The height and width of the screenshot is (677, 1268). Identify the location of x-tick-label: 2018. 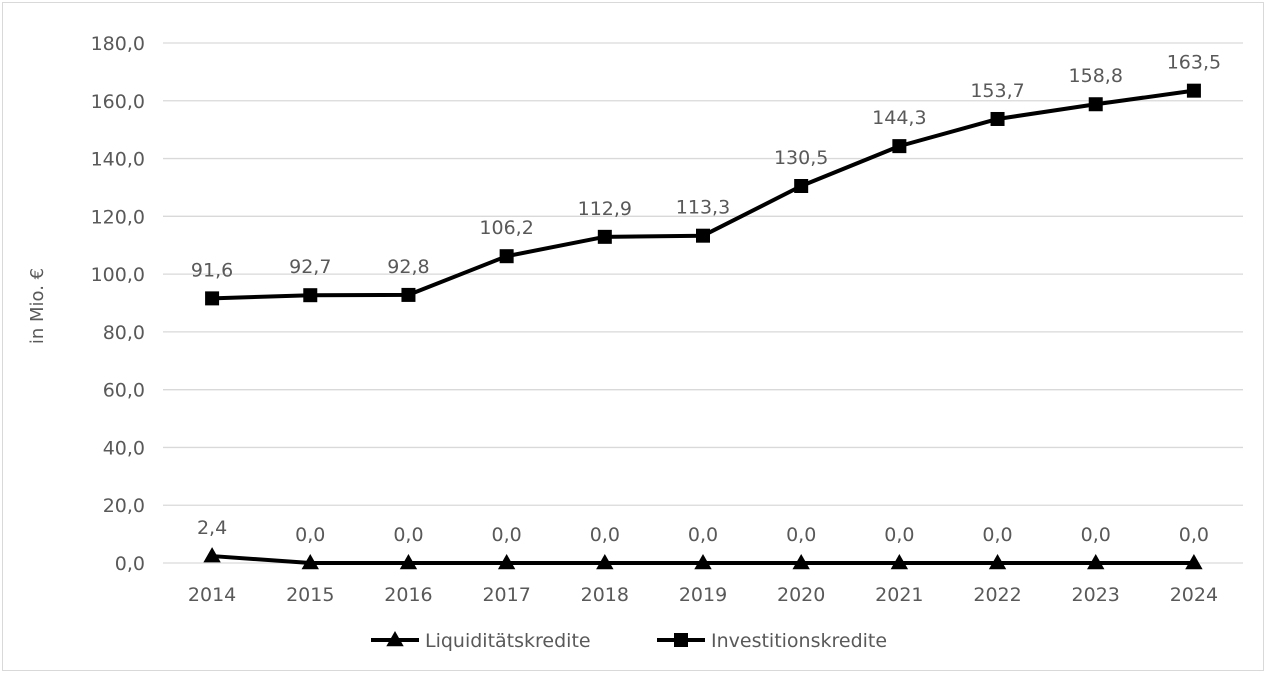
(605, 595).